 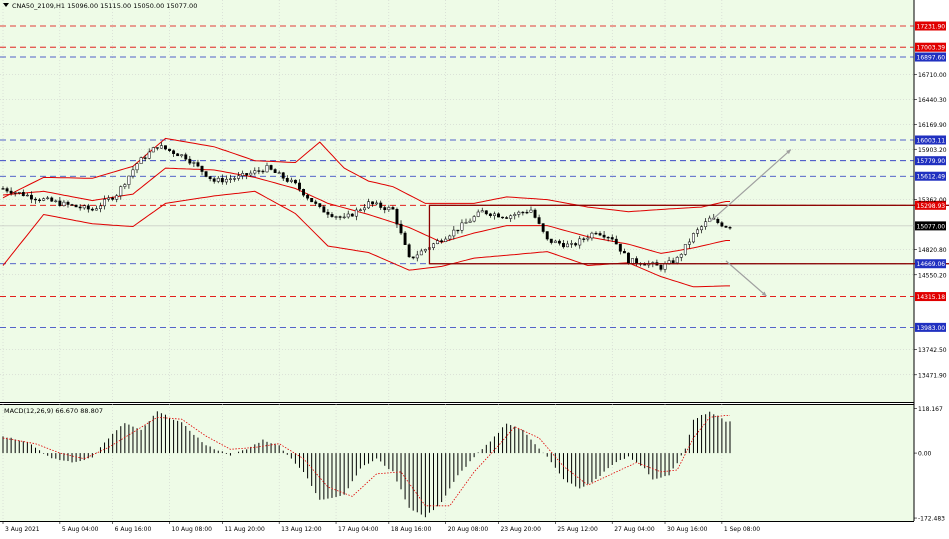 What do you see at coordinates (688, 234) in the screenshot?
I see `range-box` at bounding box center [688, 234].